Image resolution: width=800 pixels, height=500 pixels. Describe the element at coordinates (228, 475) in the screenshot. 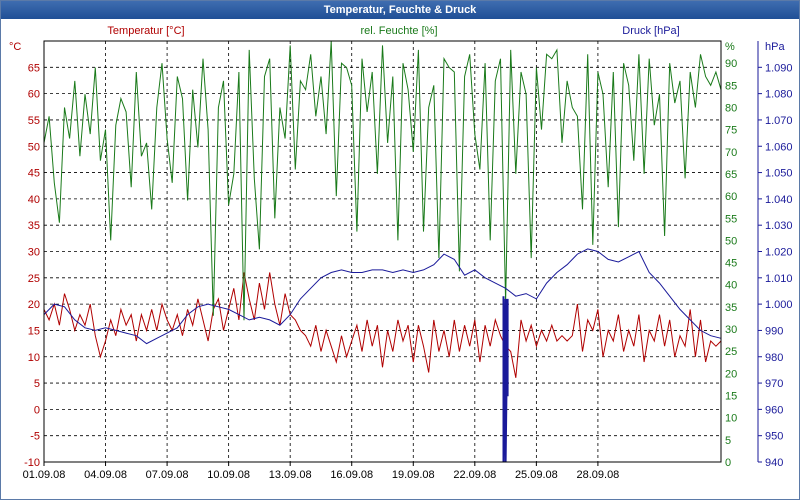

I see `x-tick-label: 10.09.08` at that location.